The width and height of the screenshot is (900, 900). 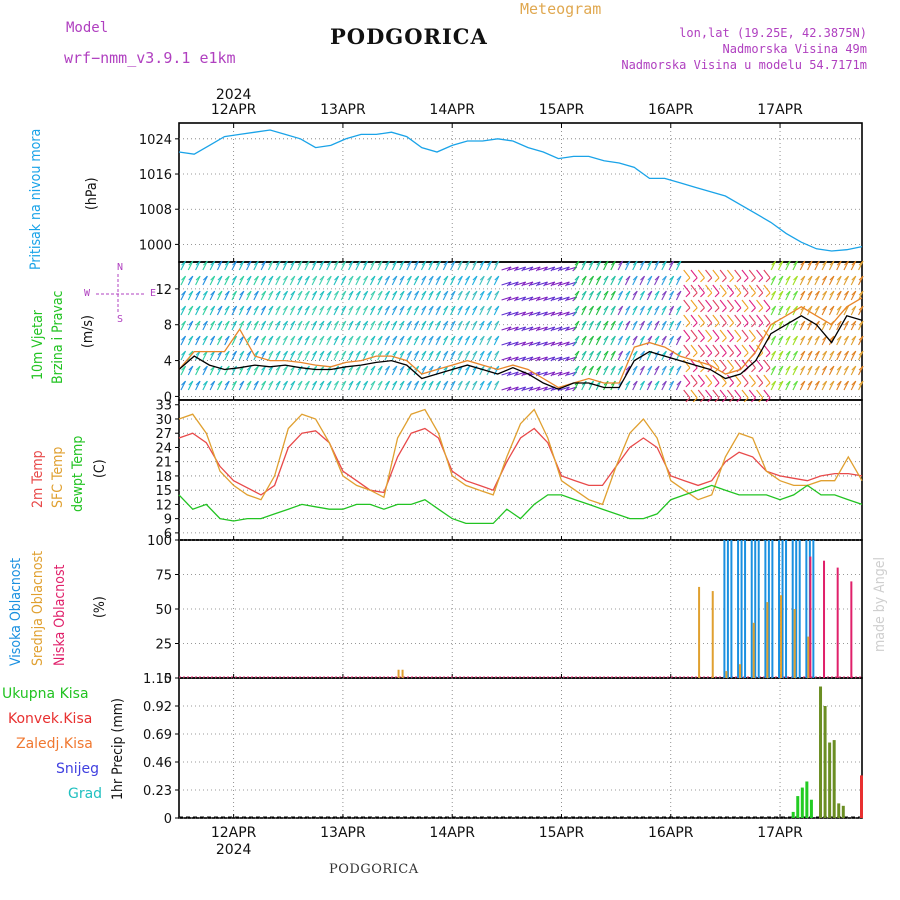 What do you see at coordinates (520, 748) in the screenshot?
I see `panel-frame-precip` at bounding box center [520, 748].